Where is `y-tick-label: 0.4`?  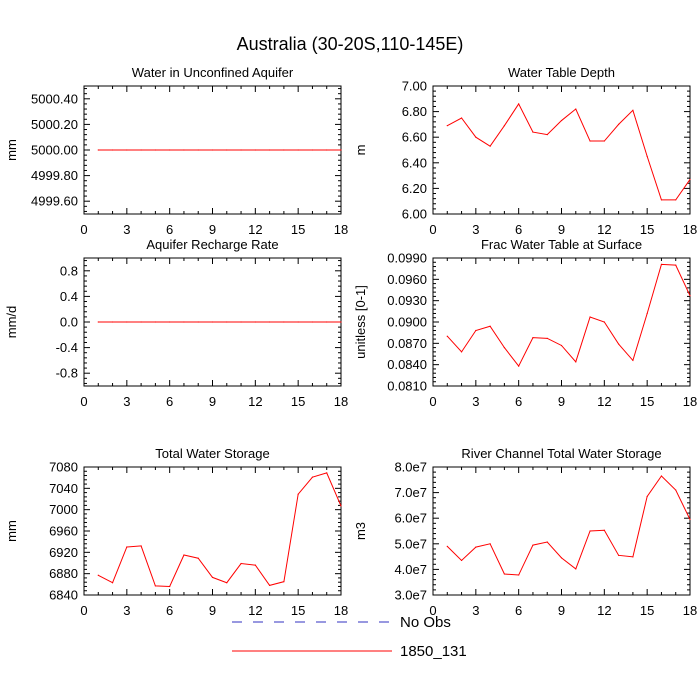 y-tick-label: 0.4 is located at coordinates (69, 296).